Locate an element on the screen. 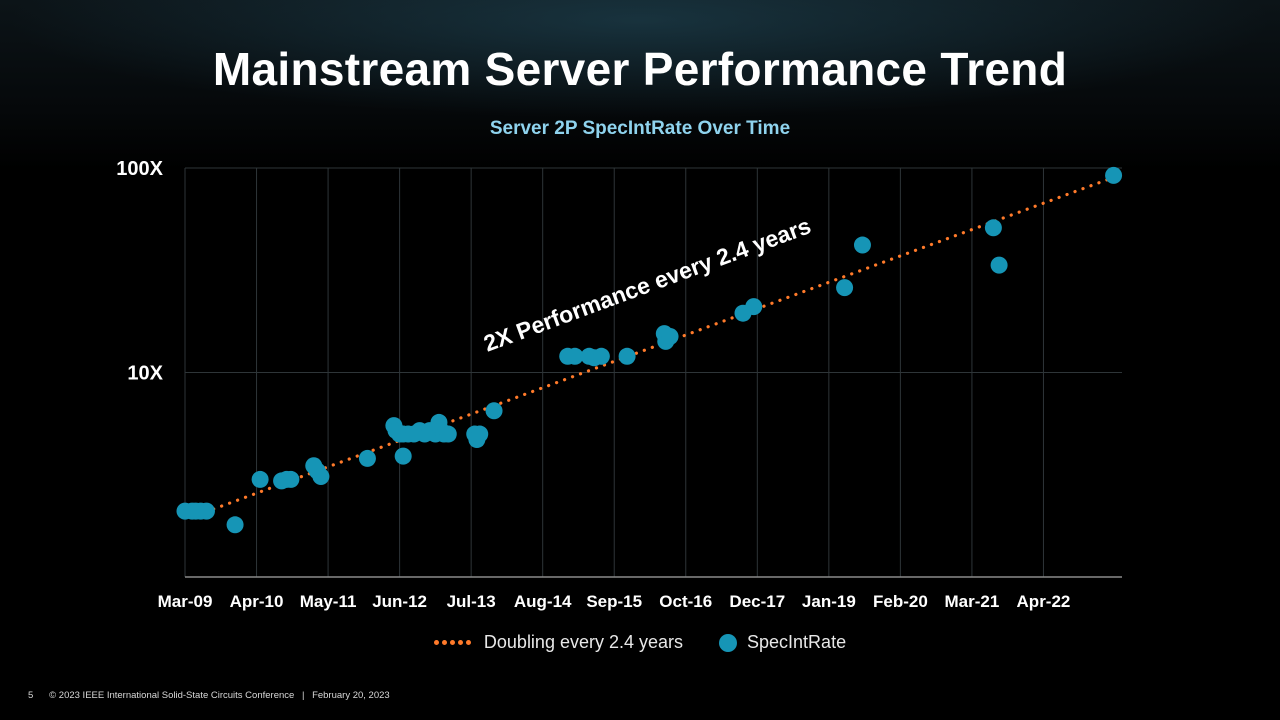  legend-item-trend: Doubling every 2.4 years is located at coordinates (558, 642).